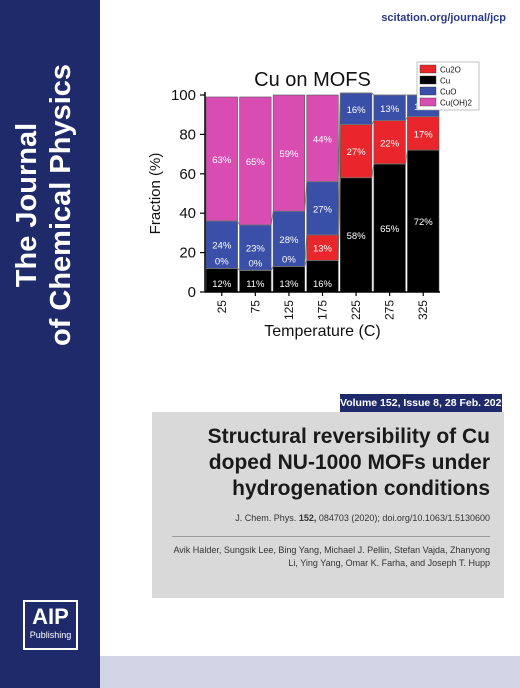 This screenshot has width=520, height=688. What do you see at coordinates (356, 310) in the screenshot?
I see `x-tick-label: 225` at bounding box center [356, 310].